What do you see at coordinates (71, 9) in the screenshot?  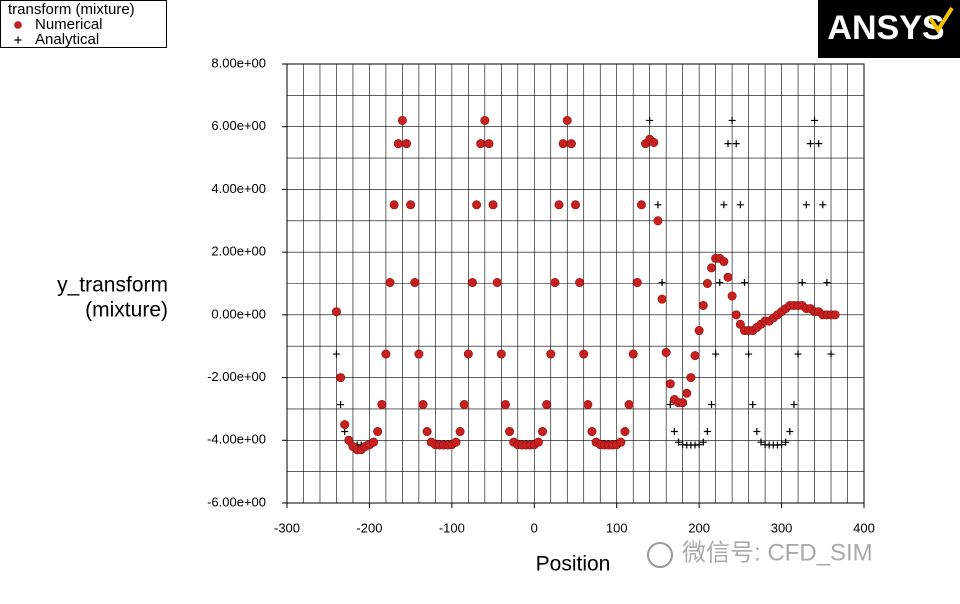 I see `legend-title: transform (mixture)` at bounding box center [71, 9].